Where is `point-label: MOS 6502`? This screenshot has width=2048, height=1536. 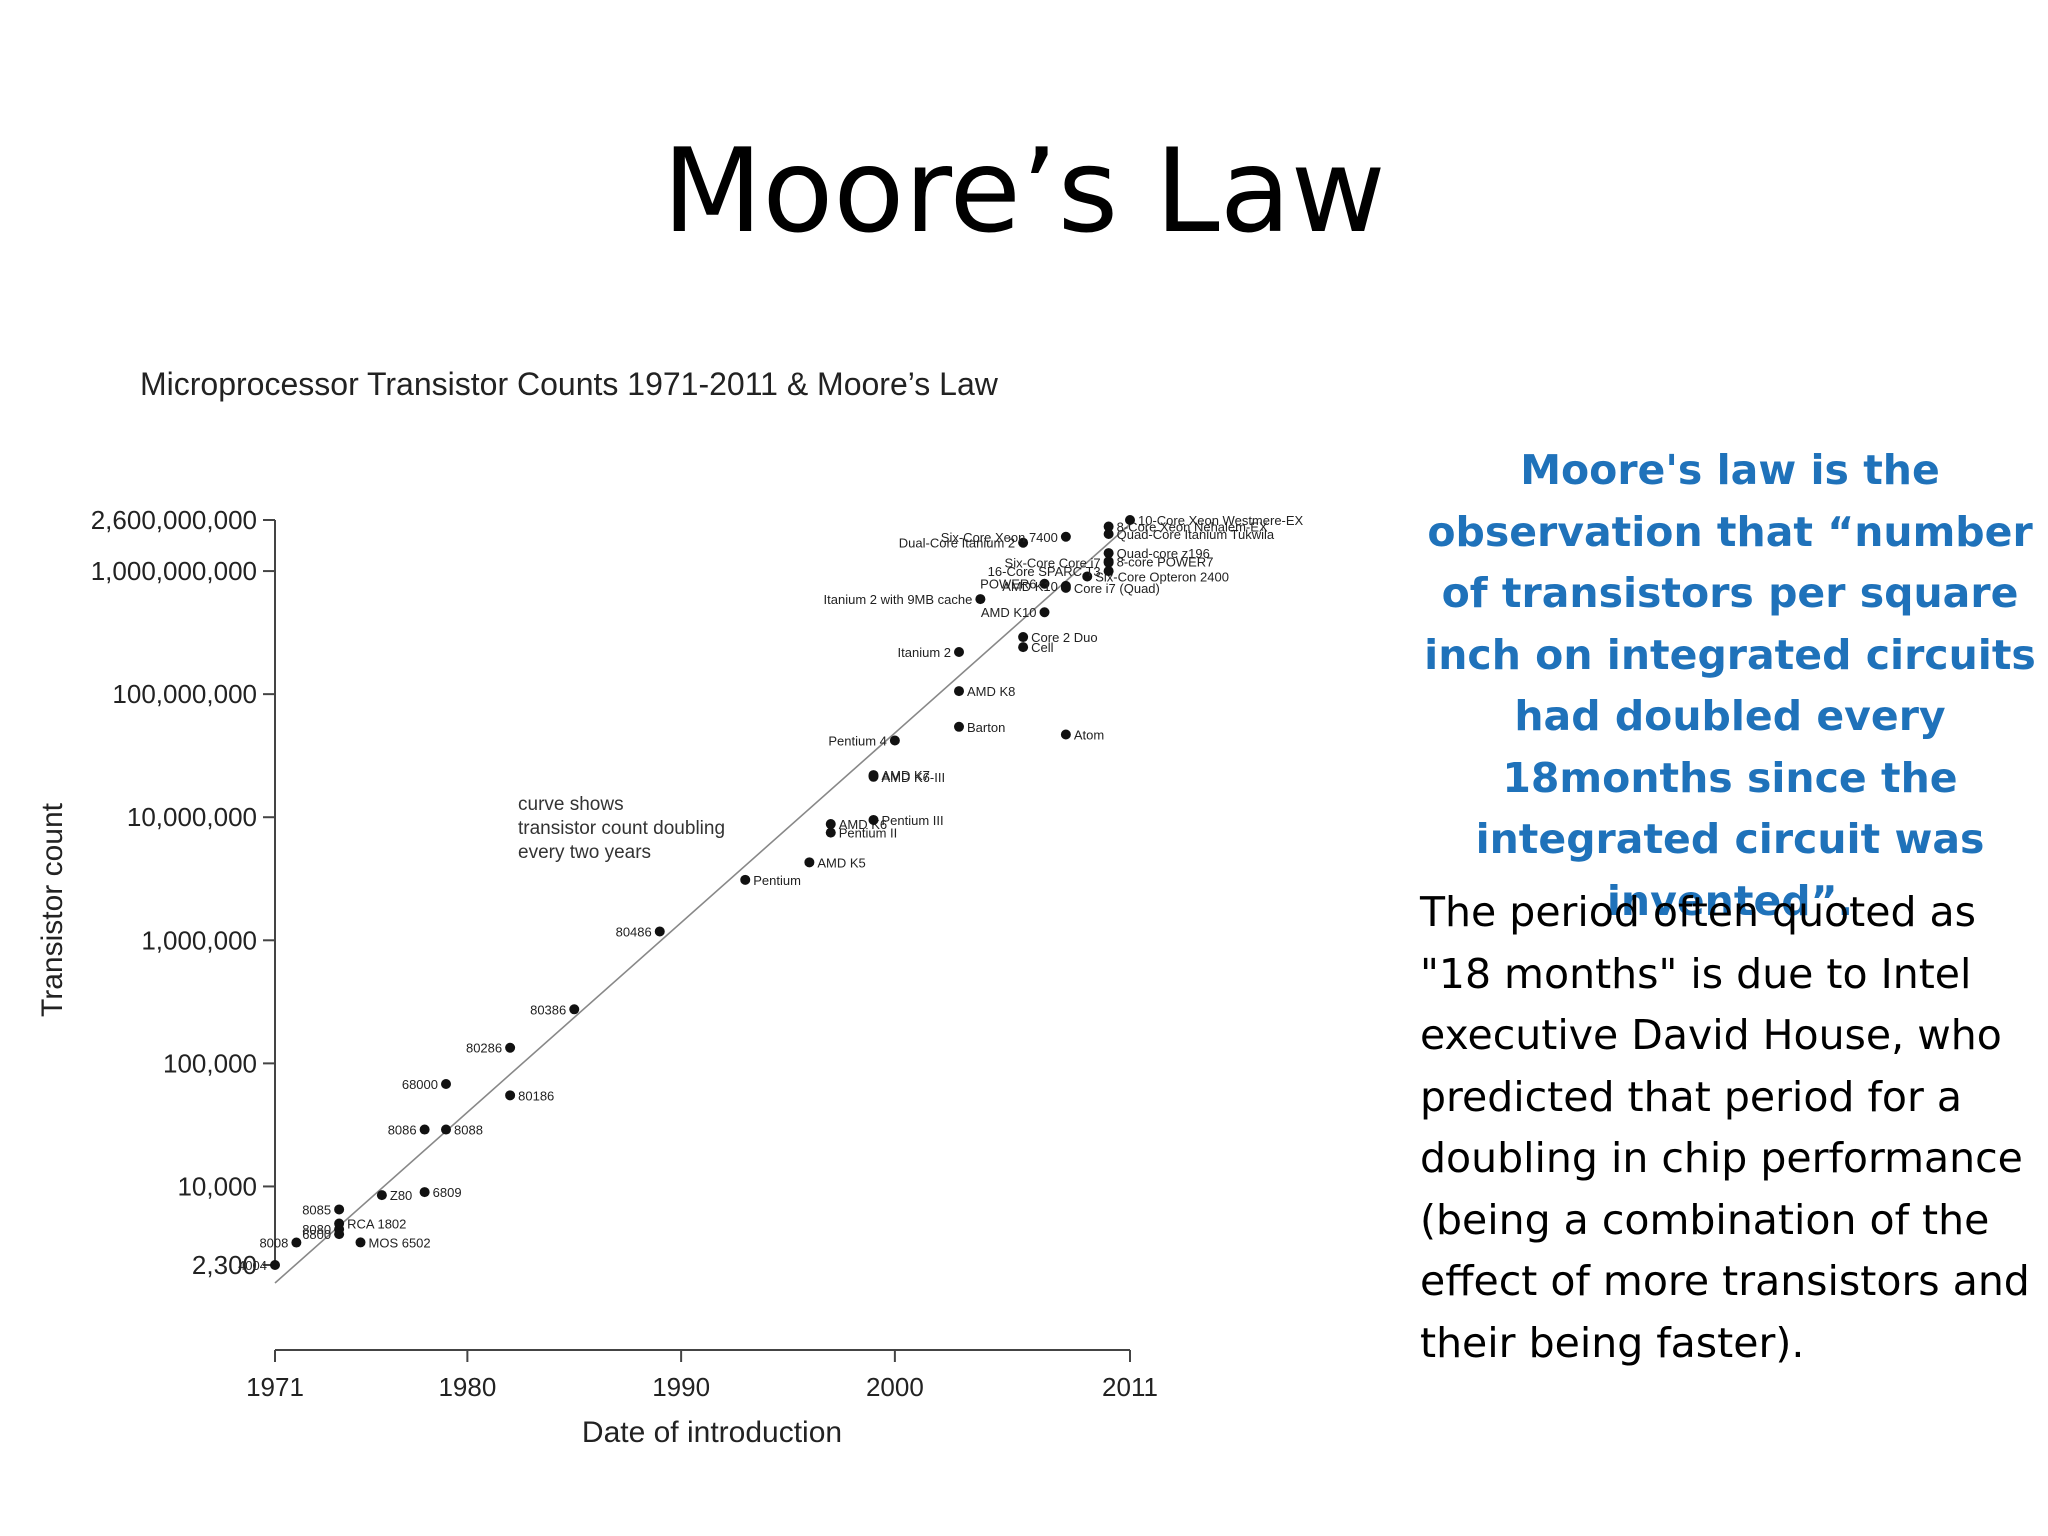
point-label: MOS 6502 is located at coordinates (400, 1242).